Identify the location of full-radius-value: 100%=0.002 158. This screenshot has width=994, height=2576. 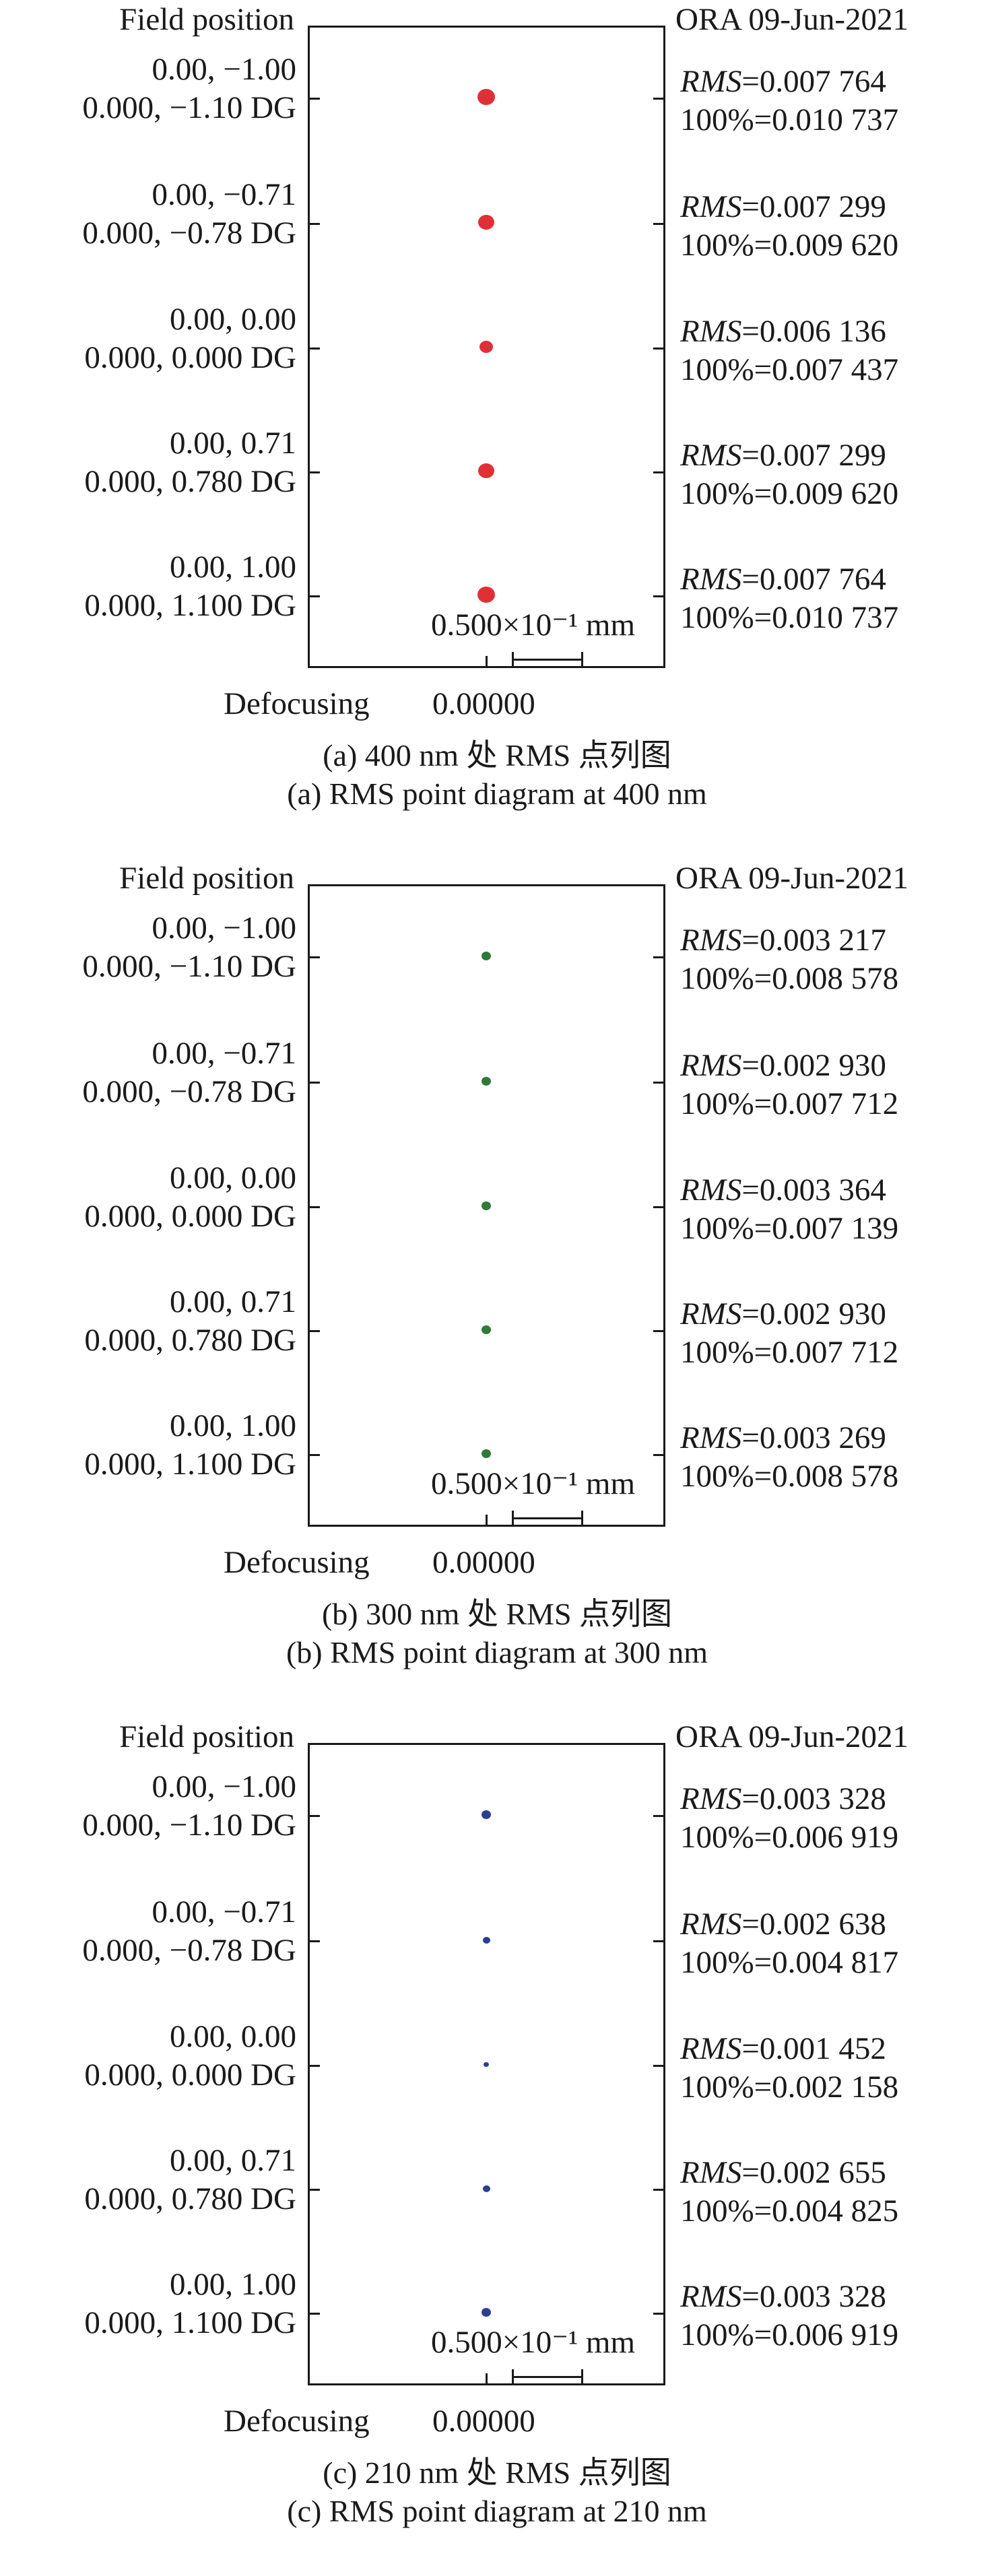
(789, 2087).